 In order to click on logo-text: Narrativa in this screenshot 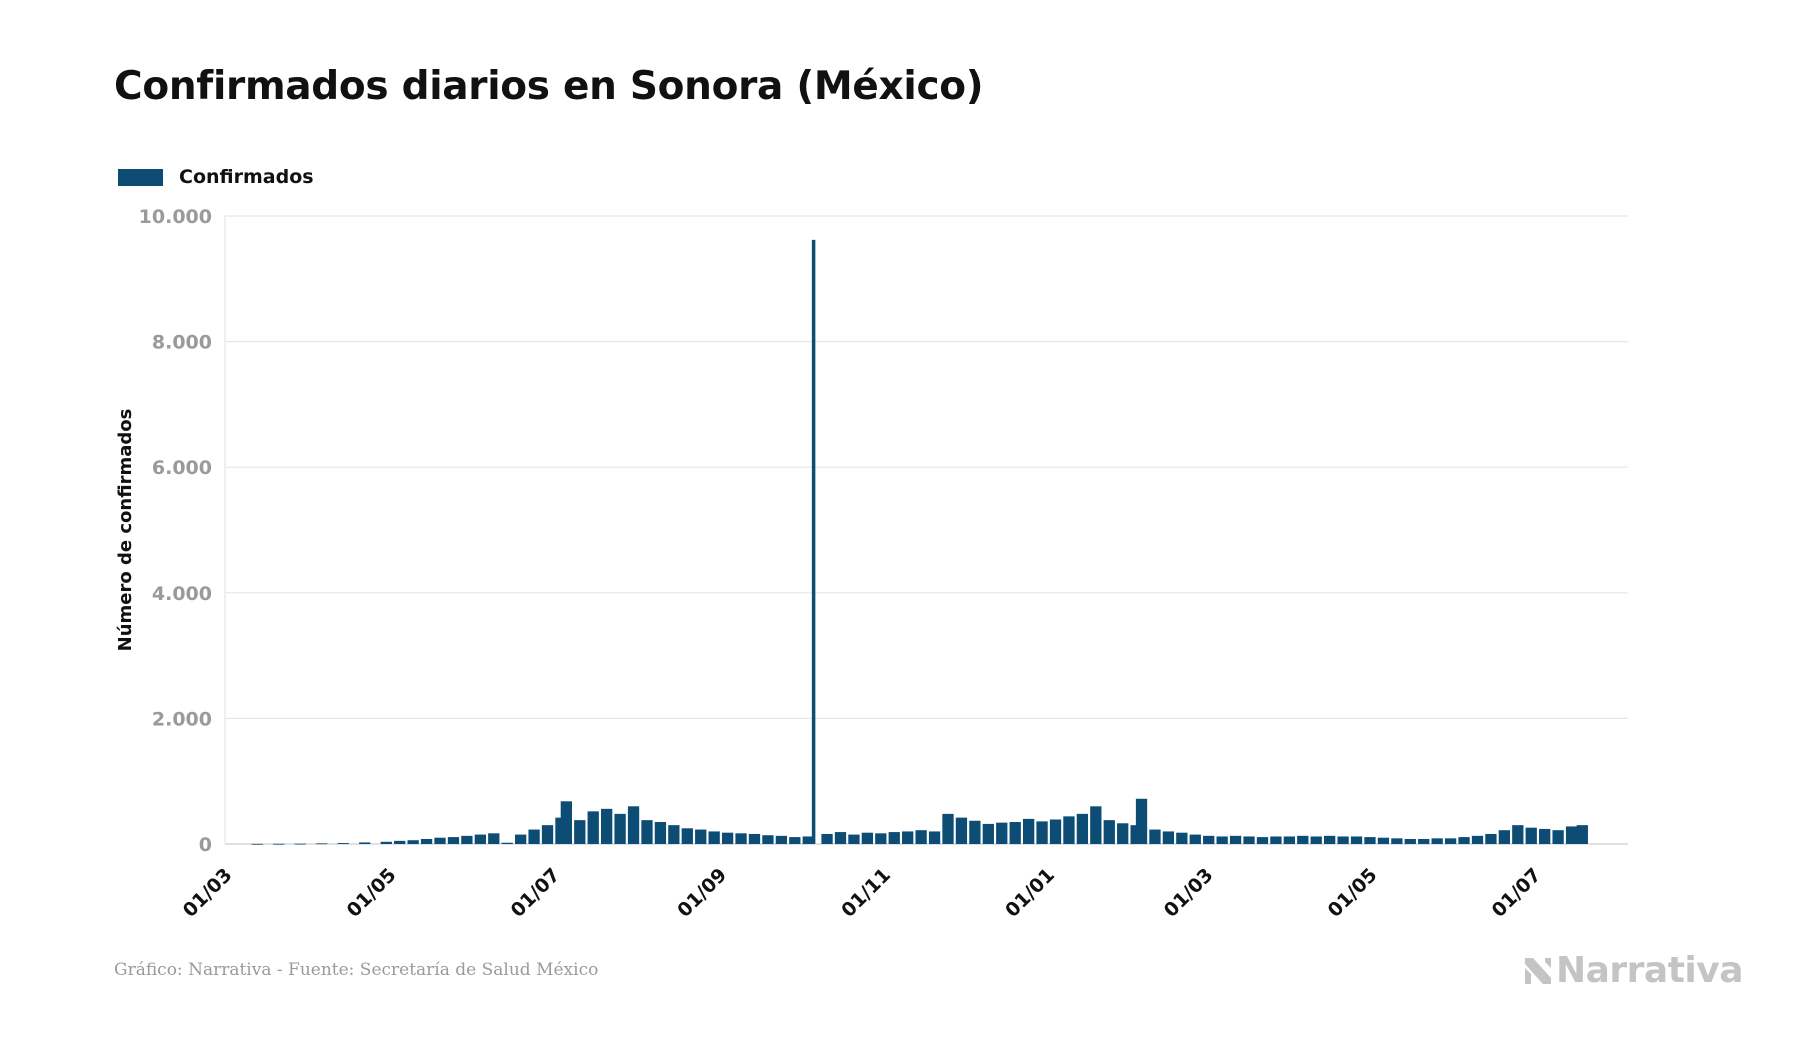, I will do `click(1650, 970)`.